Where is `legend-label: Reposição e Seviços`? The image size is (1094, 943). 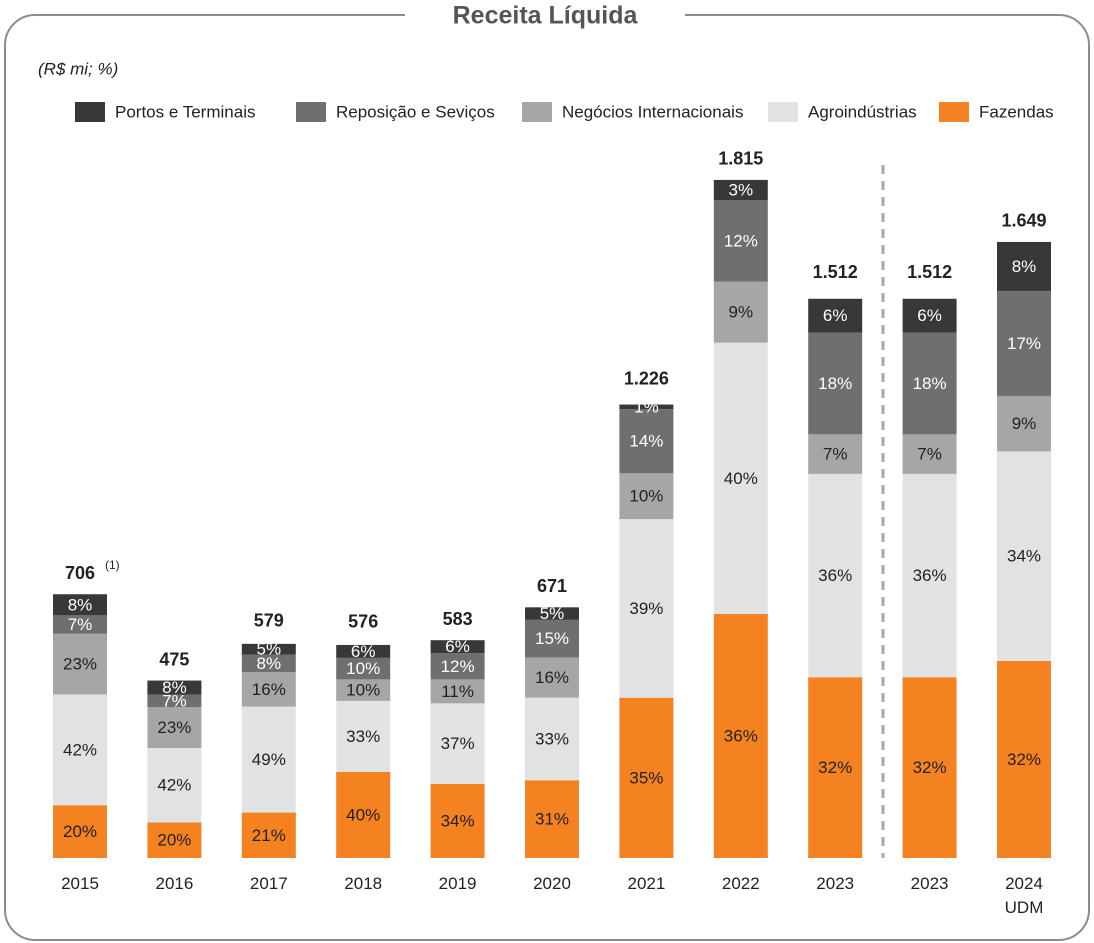
legend-label: Reposição e Seviços is located at coordinates (415, 111).